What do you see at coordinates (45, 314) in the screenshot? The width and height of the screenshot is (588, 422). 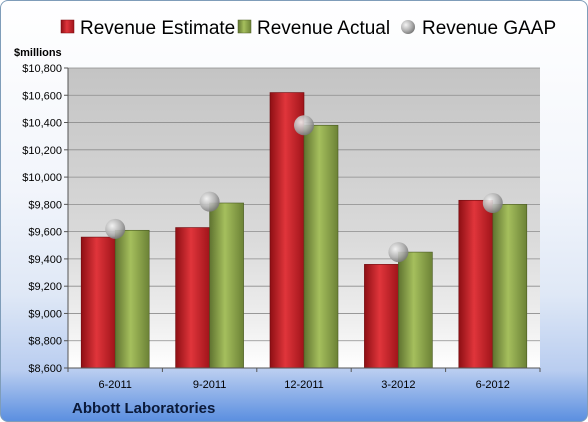 I see `y-tick-label: $9,000` at bounding box center [45, 314].